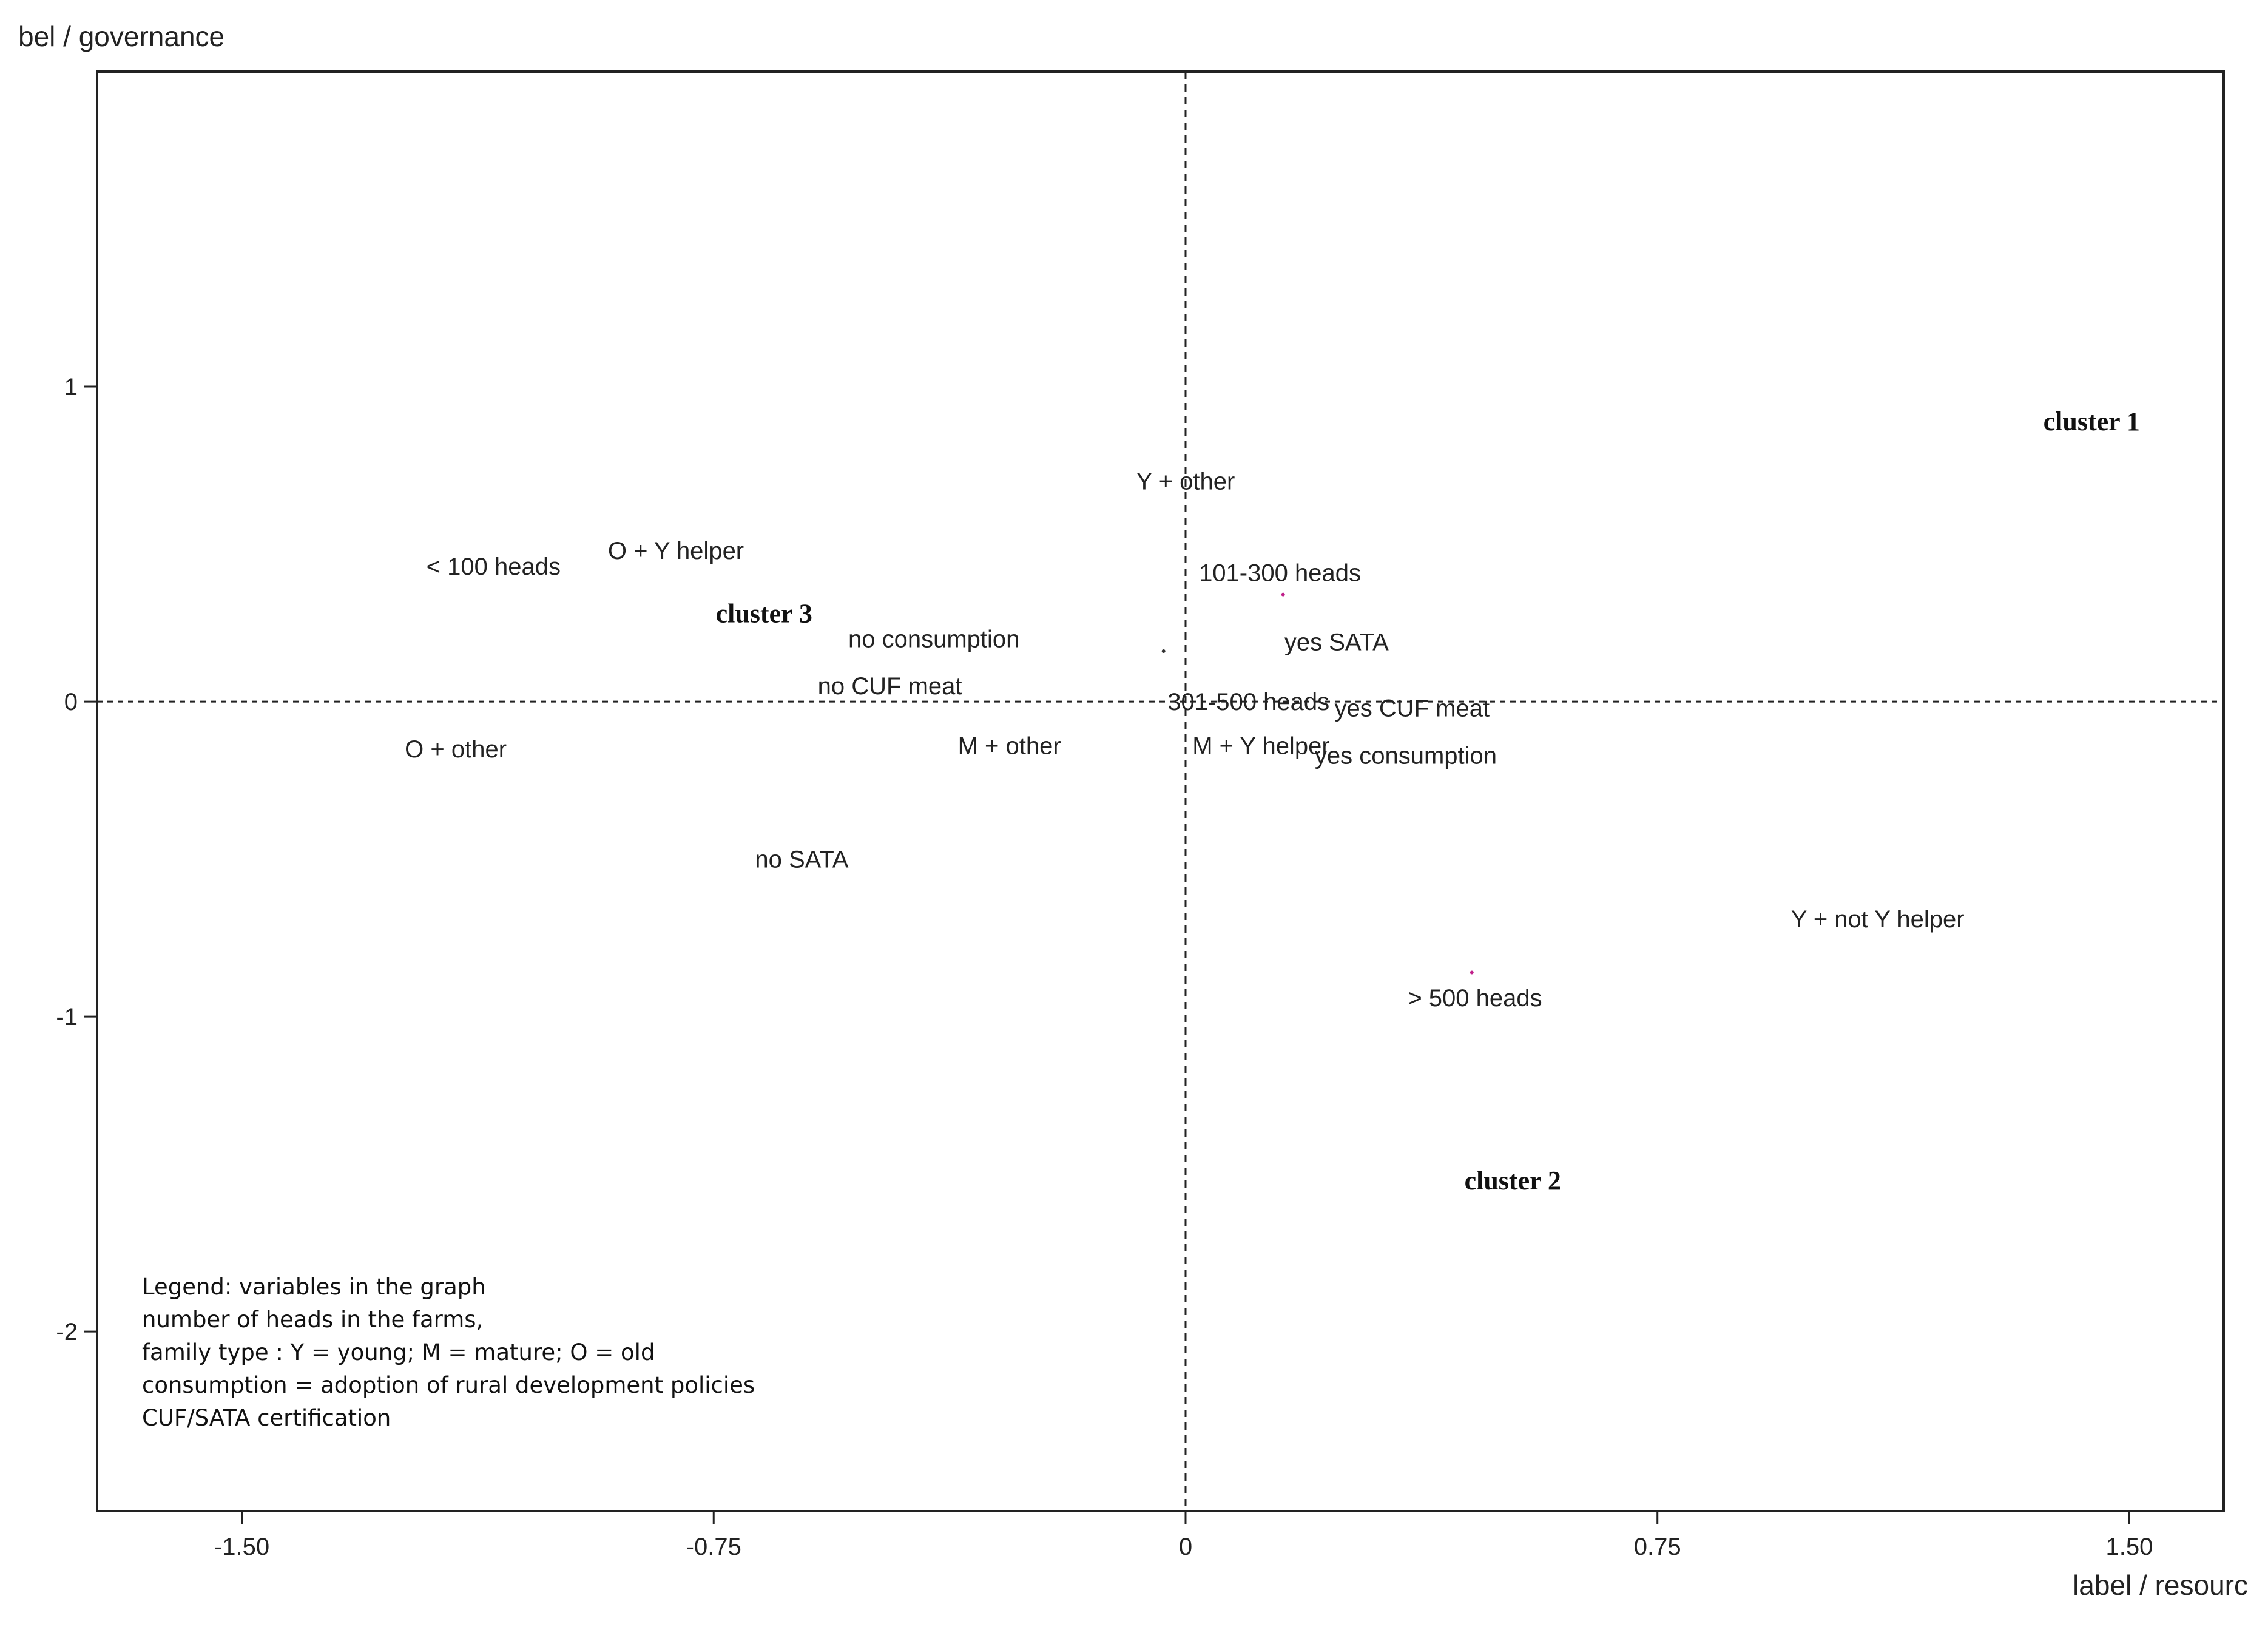 The image size is (2268, 1627). I want to click on legend-line: number of heads in the farms,, so click(312, 1320).